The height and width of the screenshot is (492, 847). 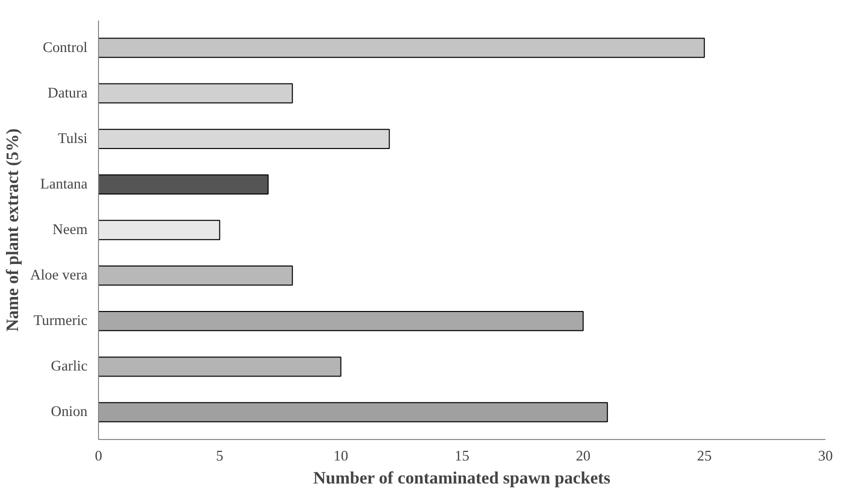 What do you see at coordinates (64, 184) in the screenshot?
I see `y-tick-label: Lantana` at bounding box center [64, 184].